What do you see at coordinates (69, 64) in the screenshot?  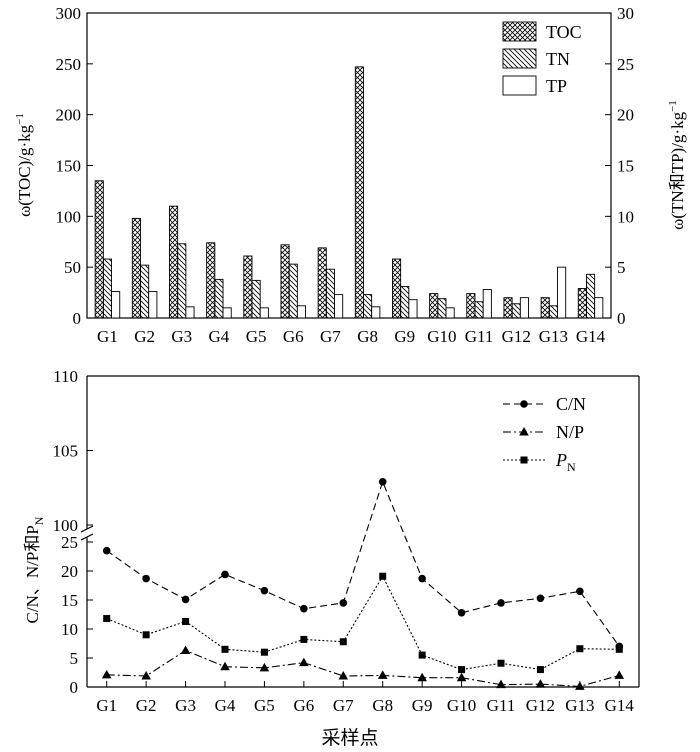 I see `left-tick-label: 250` at bounding box center [69, 64].